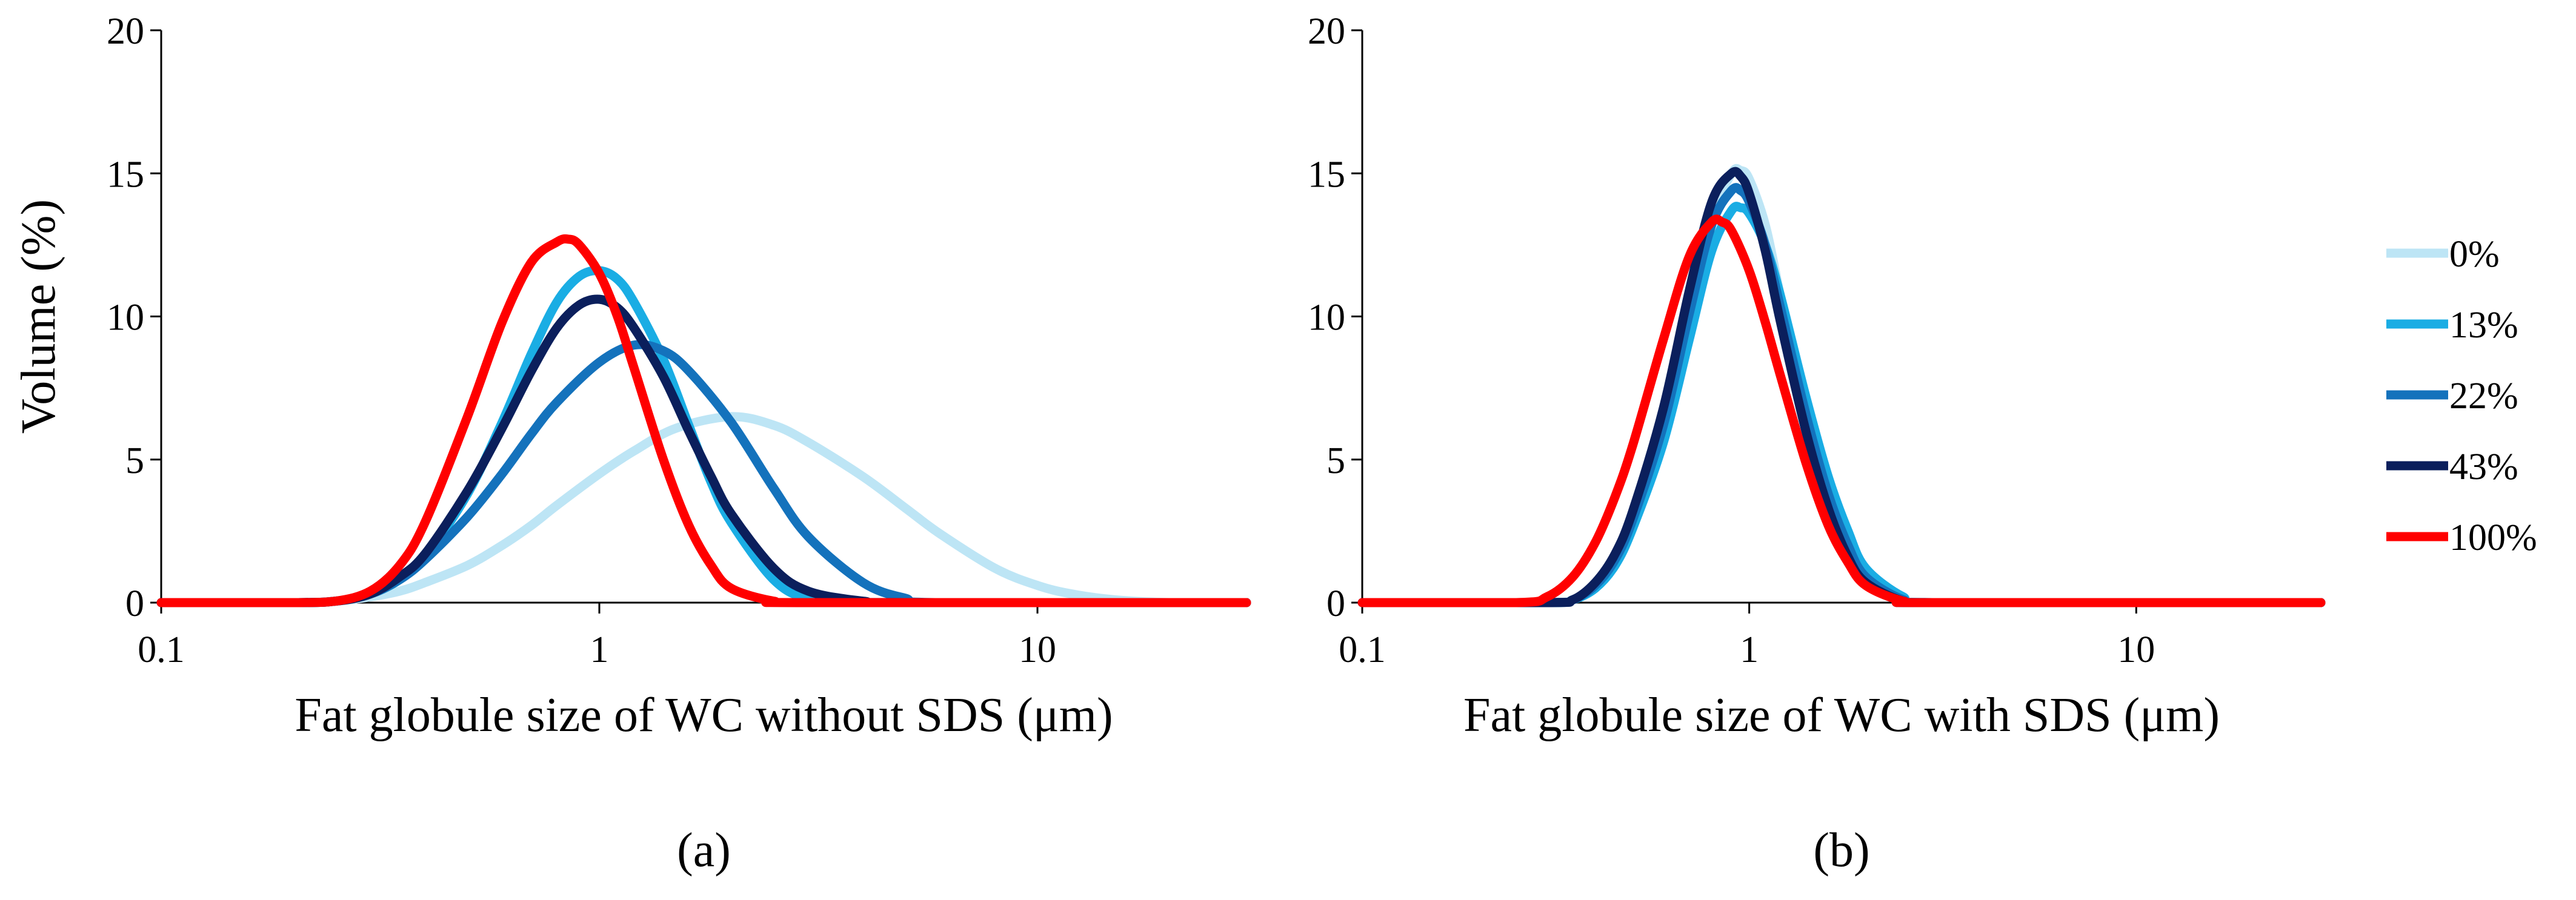 The height and width of the screenshot is (900, 2576). What do you see at coordinates (2493, 538) in the screenshot?
I see `legend-label-100pct: 100%` at bounding box center [2493, 538].